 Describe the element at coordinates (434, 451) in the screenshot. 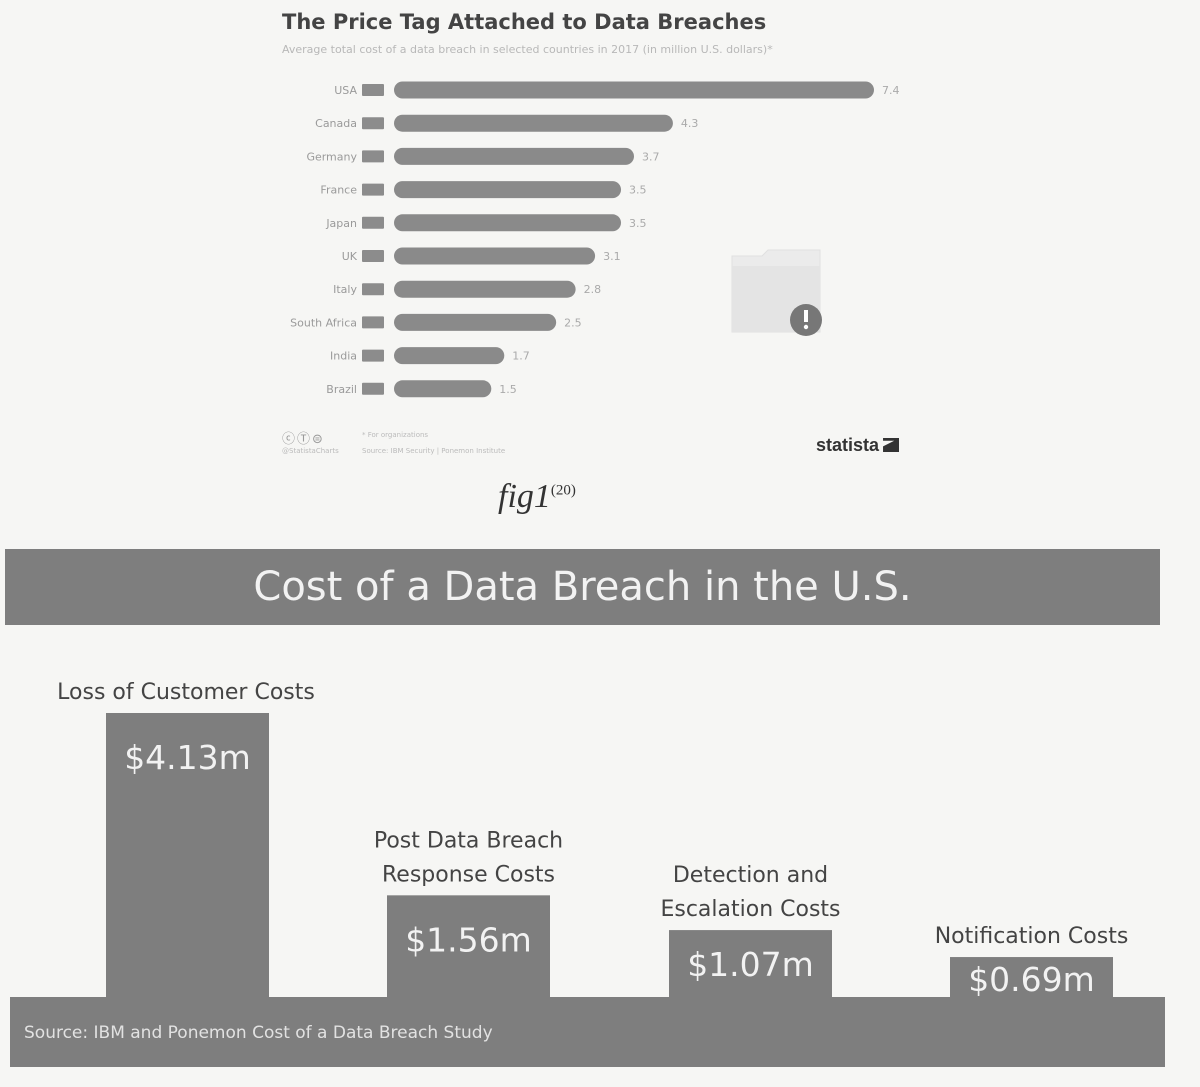

I see `source-text: Source: IBM Security | Ponemon Institute` at that location.